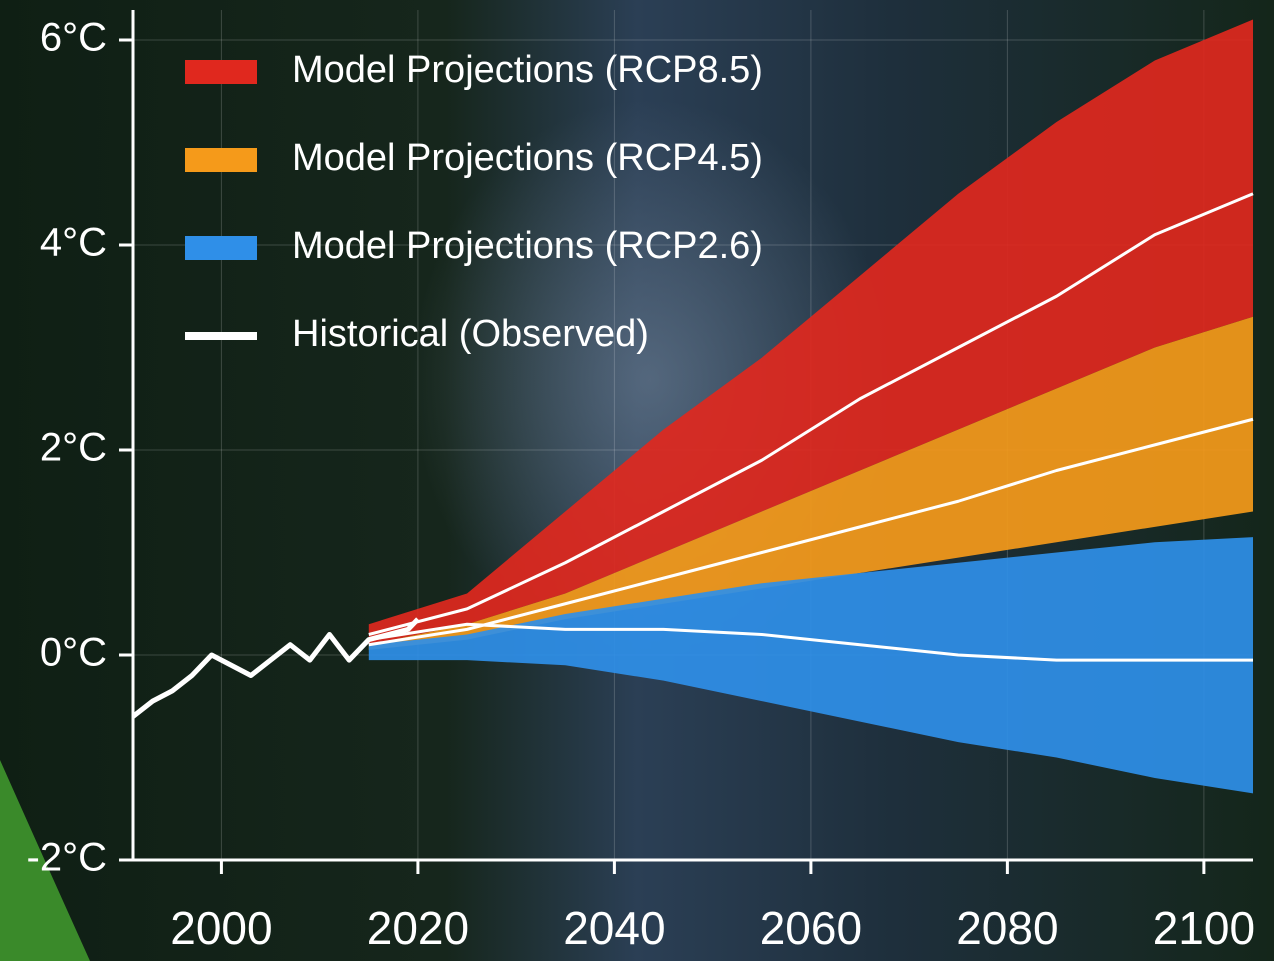 This screenshot has width=1274, height=966. Describe the element at coordinates (73, 448) in the screenshot. I see `y-tick-label: 2°C` at that location.